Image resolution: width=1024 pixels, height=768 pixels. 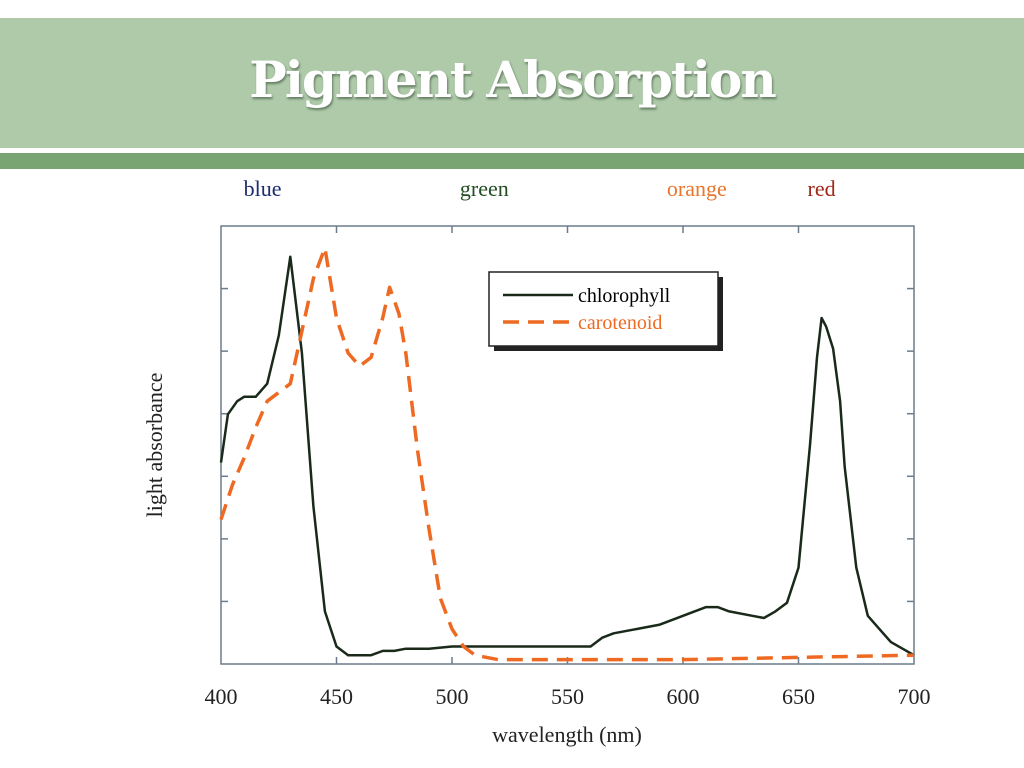 I want to click on x-tick-label: 500, so click(x=452, y=696).